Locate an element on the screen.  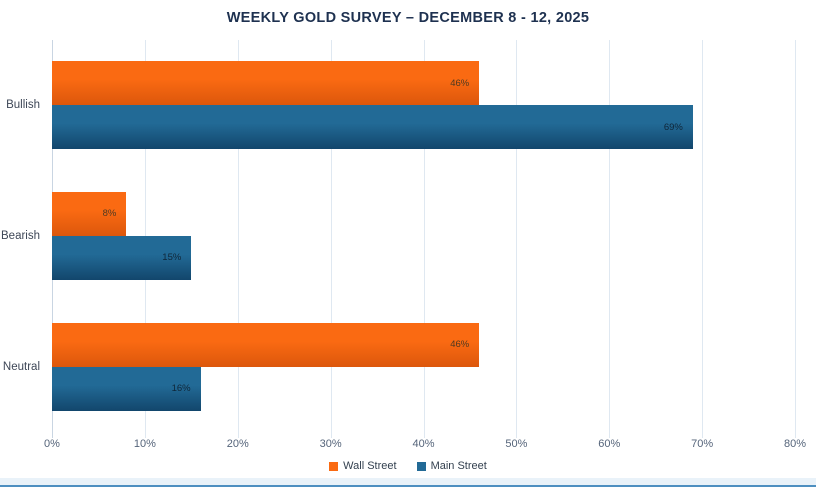
gridline-50% is located at coordinates (517, 239).